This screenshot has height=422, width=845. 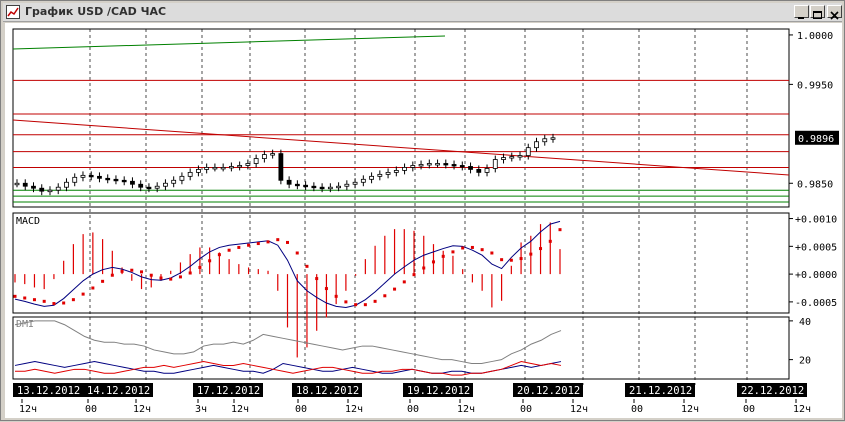 What do you see at coordinates (438, 391) in the screenshot?
I see `date-label: 19.12.2012` at bounding box center [438, 391].